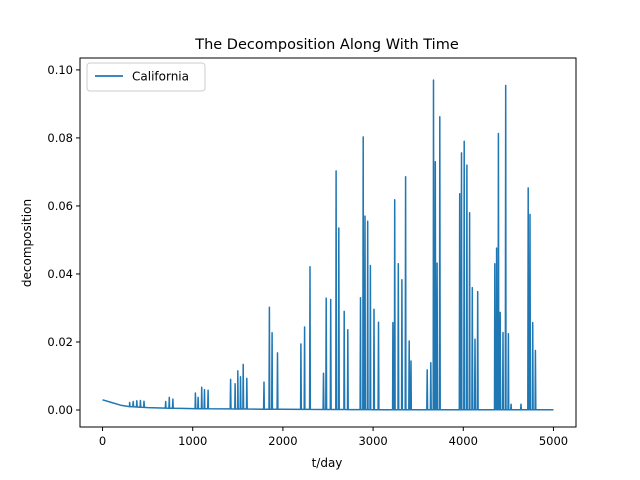  I want to click on x-tick-label: 1000, so click(192, 441).